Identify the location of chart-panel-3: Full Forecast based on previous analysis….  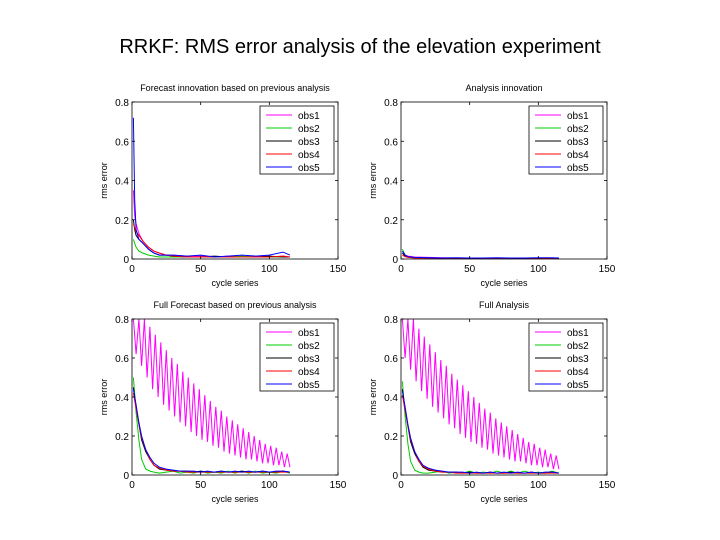
(223, 402).